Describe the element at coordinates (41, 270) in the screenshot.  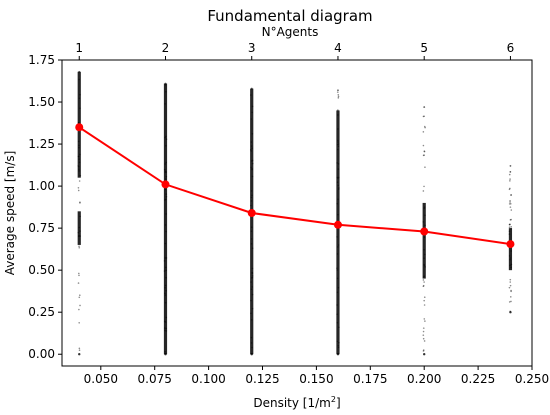
I see `y-tick-label: 0.50` at that location.